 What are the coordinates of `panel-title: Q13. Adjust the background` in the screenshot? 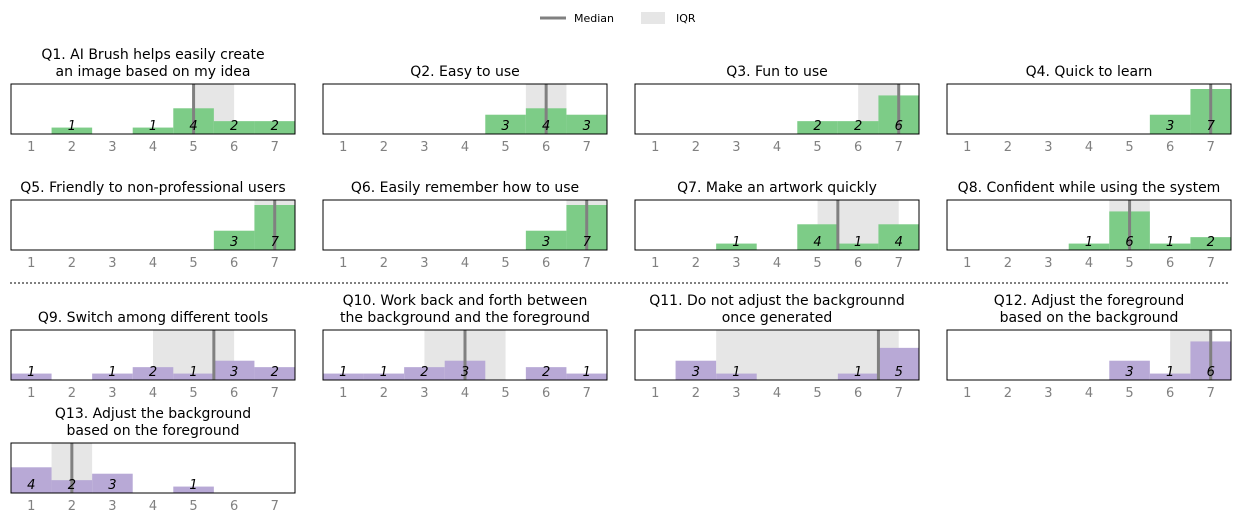 It's located at (153, 414).